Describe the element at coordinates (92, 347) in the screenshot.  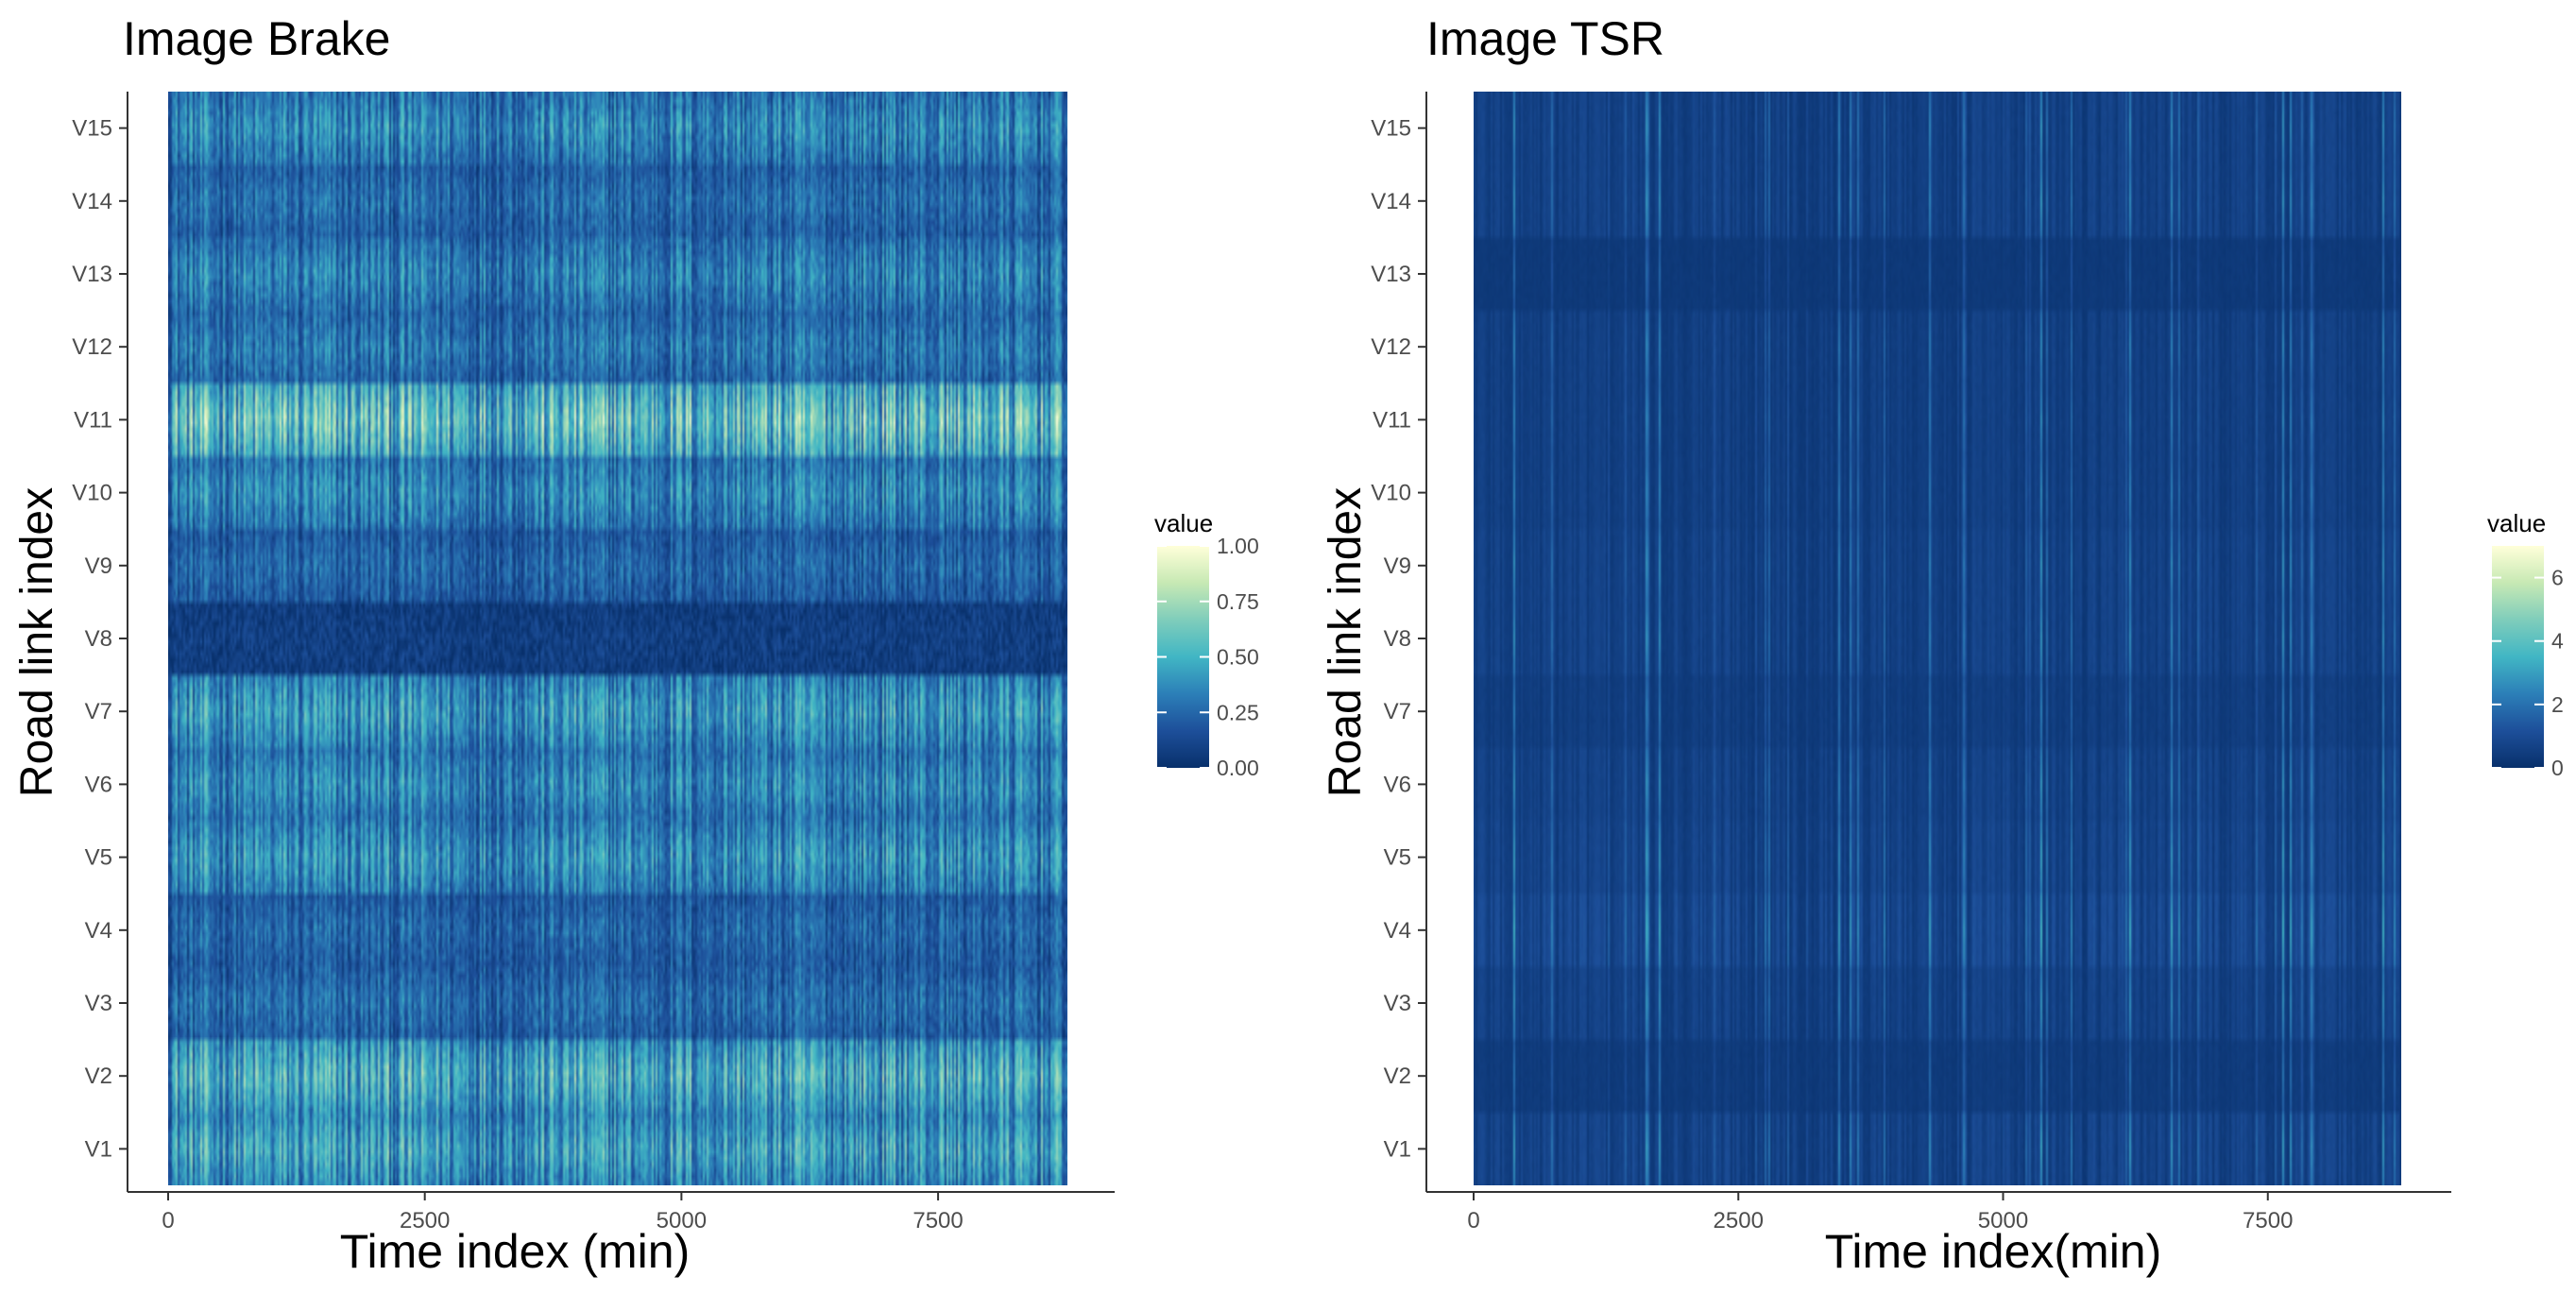
I see `brake-y-tick-label: V12` at that location.